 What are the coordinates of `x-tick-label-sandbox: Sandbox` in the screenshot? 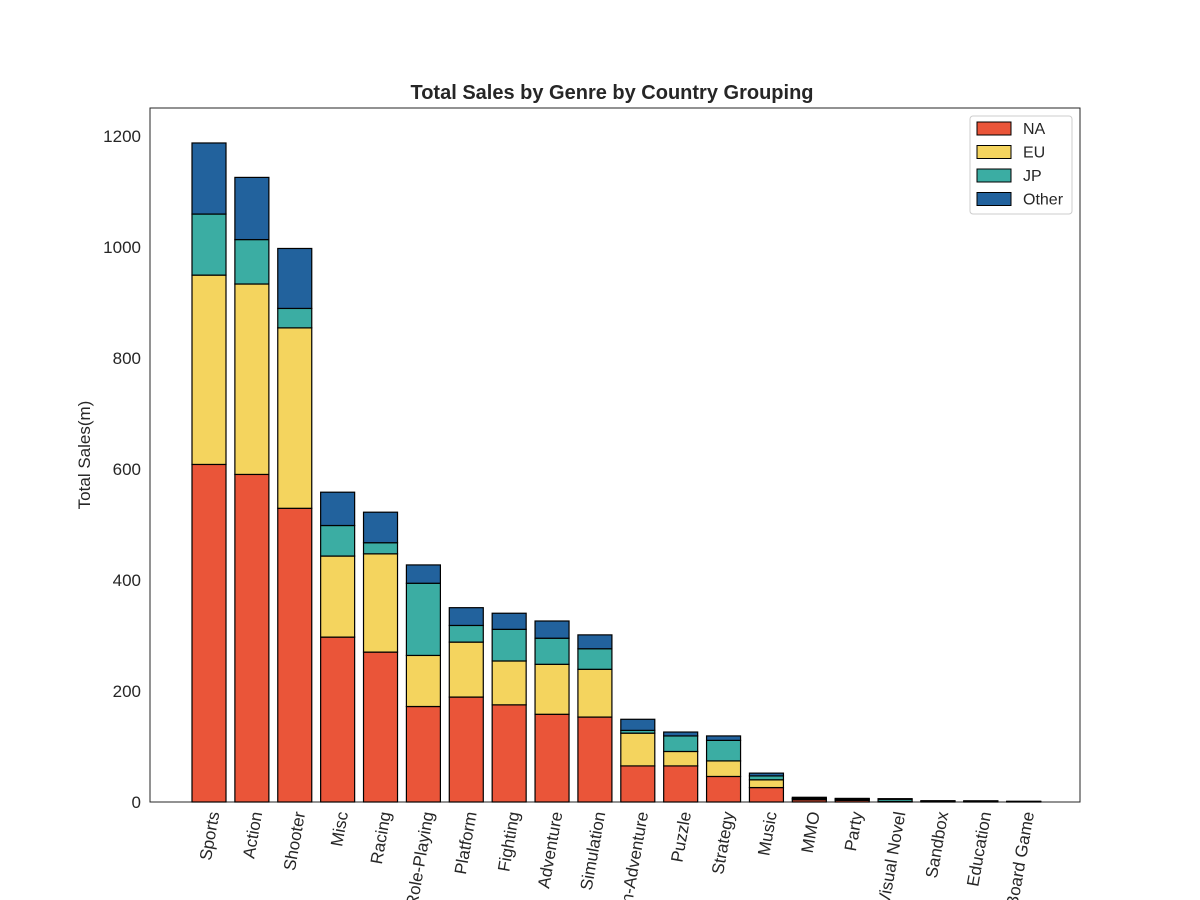 It's located at (937, 845).